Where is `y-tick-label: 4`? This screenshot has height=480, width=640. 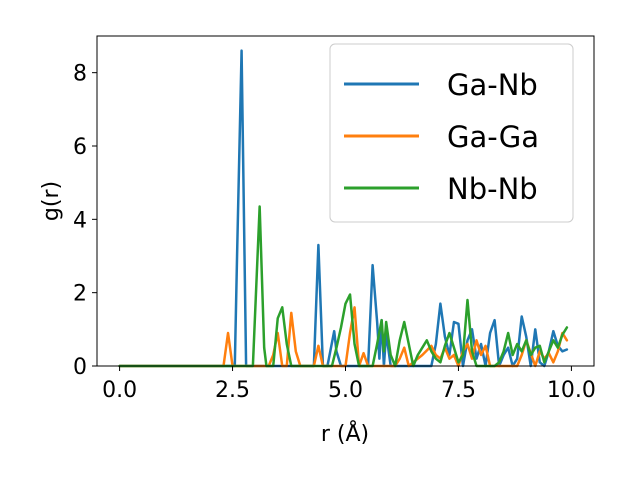
y-tick-label: 4 is located at coordinates (80, 220).